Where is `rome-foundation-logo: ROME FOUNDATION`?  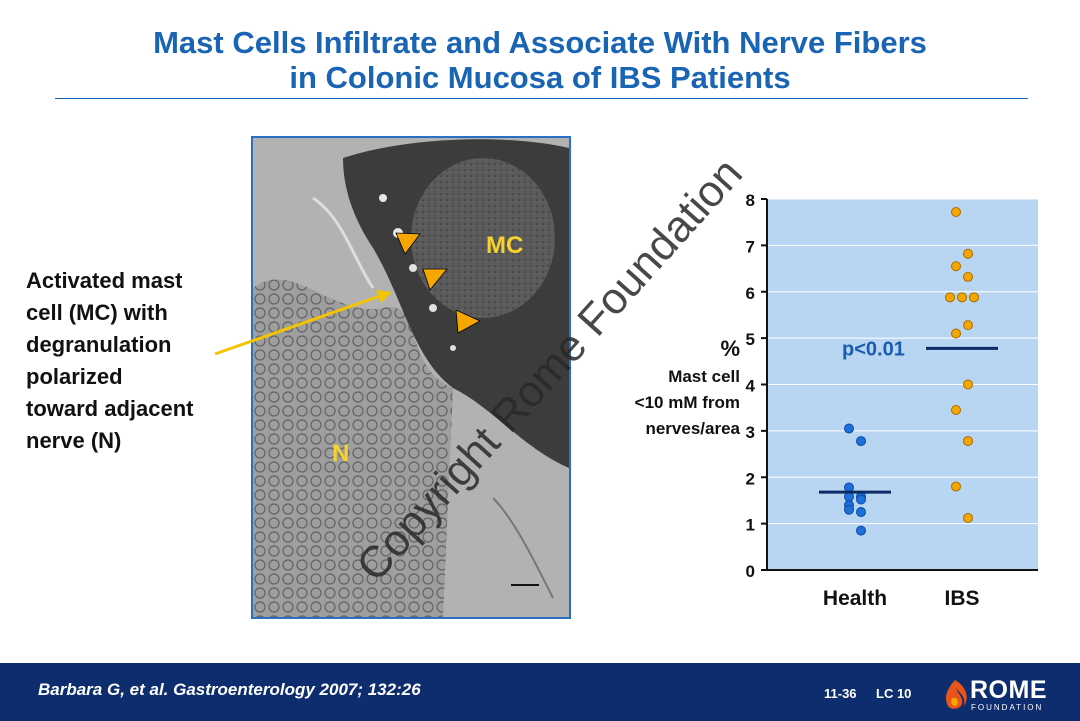
rome-foundation-logo: ROME FOUNDATION is located at coordinates (1000, 696).